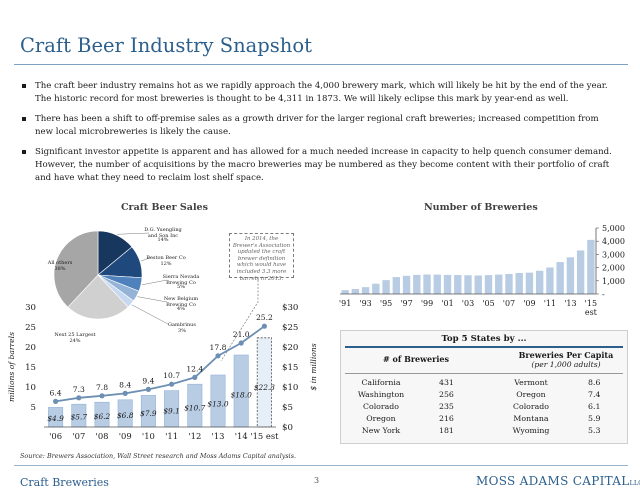 This screenshot has width=640, height=500. What do you see at coordinates (98, 297) in the screenshot?
I see `pie-slice` at bounding box center [98, 297].